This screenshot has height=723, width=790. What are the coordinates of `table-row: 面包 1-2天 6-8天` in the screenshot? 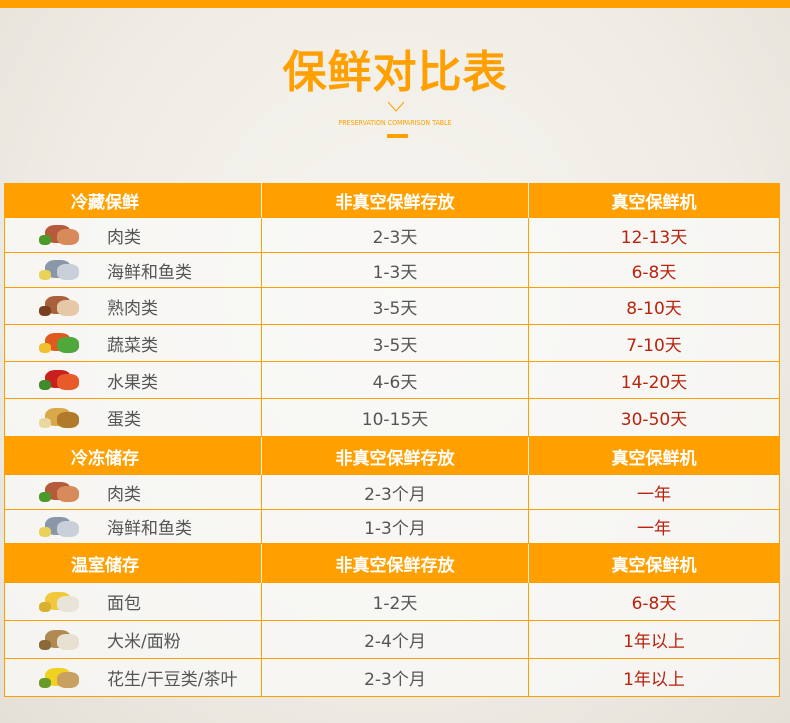 It's located at (392, 602).